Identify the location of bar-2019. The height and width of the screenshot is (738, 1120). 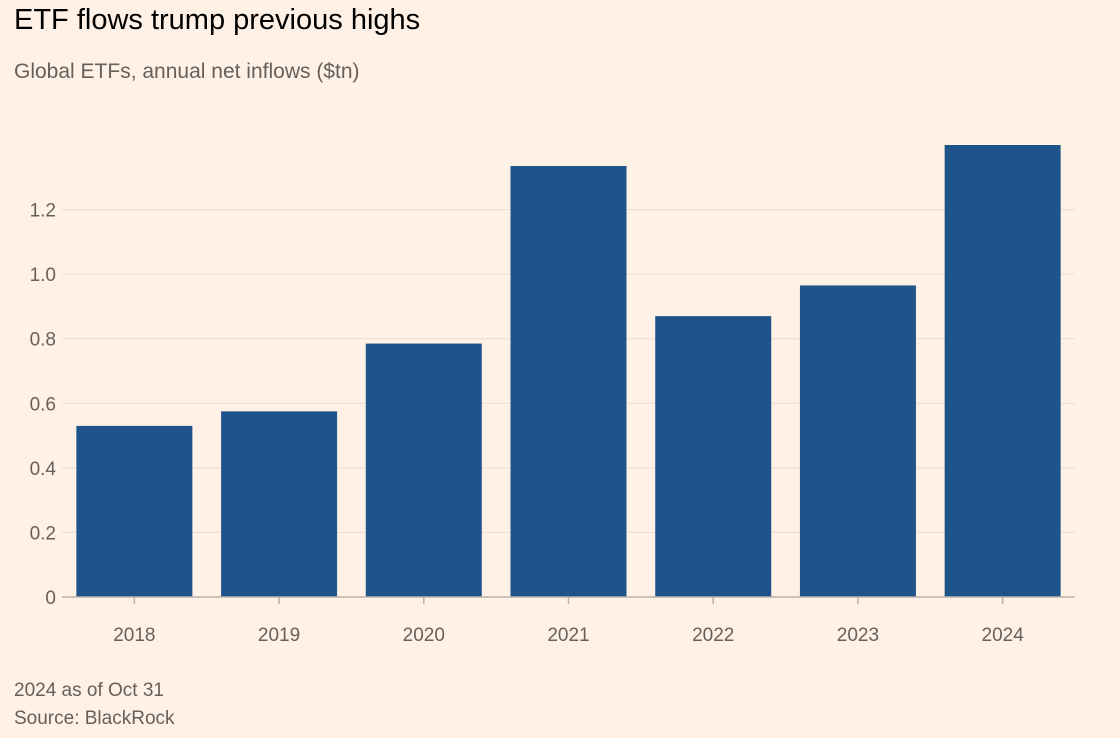
(279, 504).